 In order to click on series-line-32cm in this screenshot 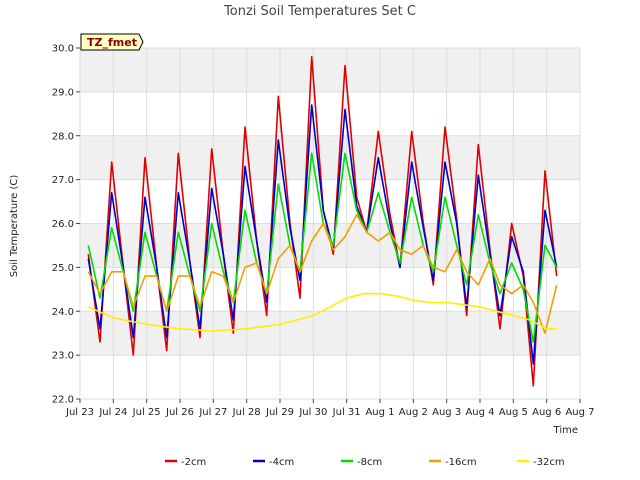, I will do `click(322, 312)`.